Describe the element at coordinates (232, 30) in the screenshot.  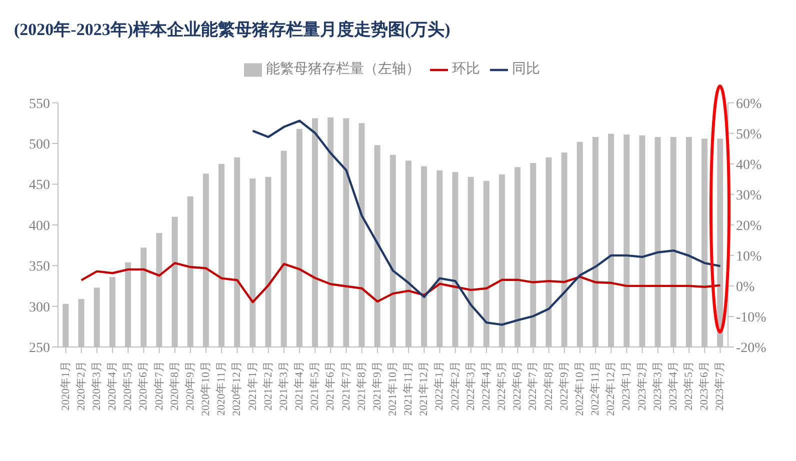
I see `chart-title: (2020年-2023年)样本企业能繁母猪存栏量月度走势图(万头)` at that location.